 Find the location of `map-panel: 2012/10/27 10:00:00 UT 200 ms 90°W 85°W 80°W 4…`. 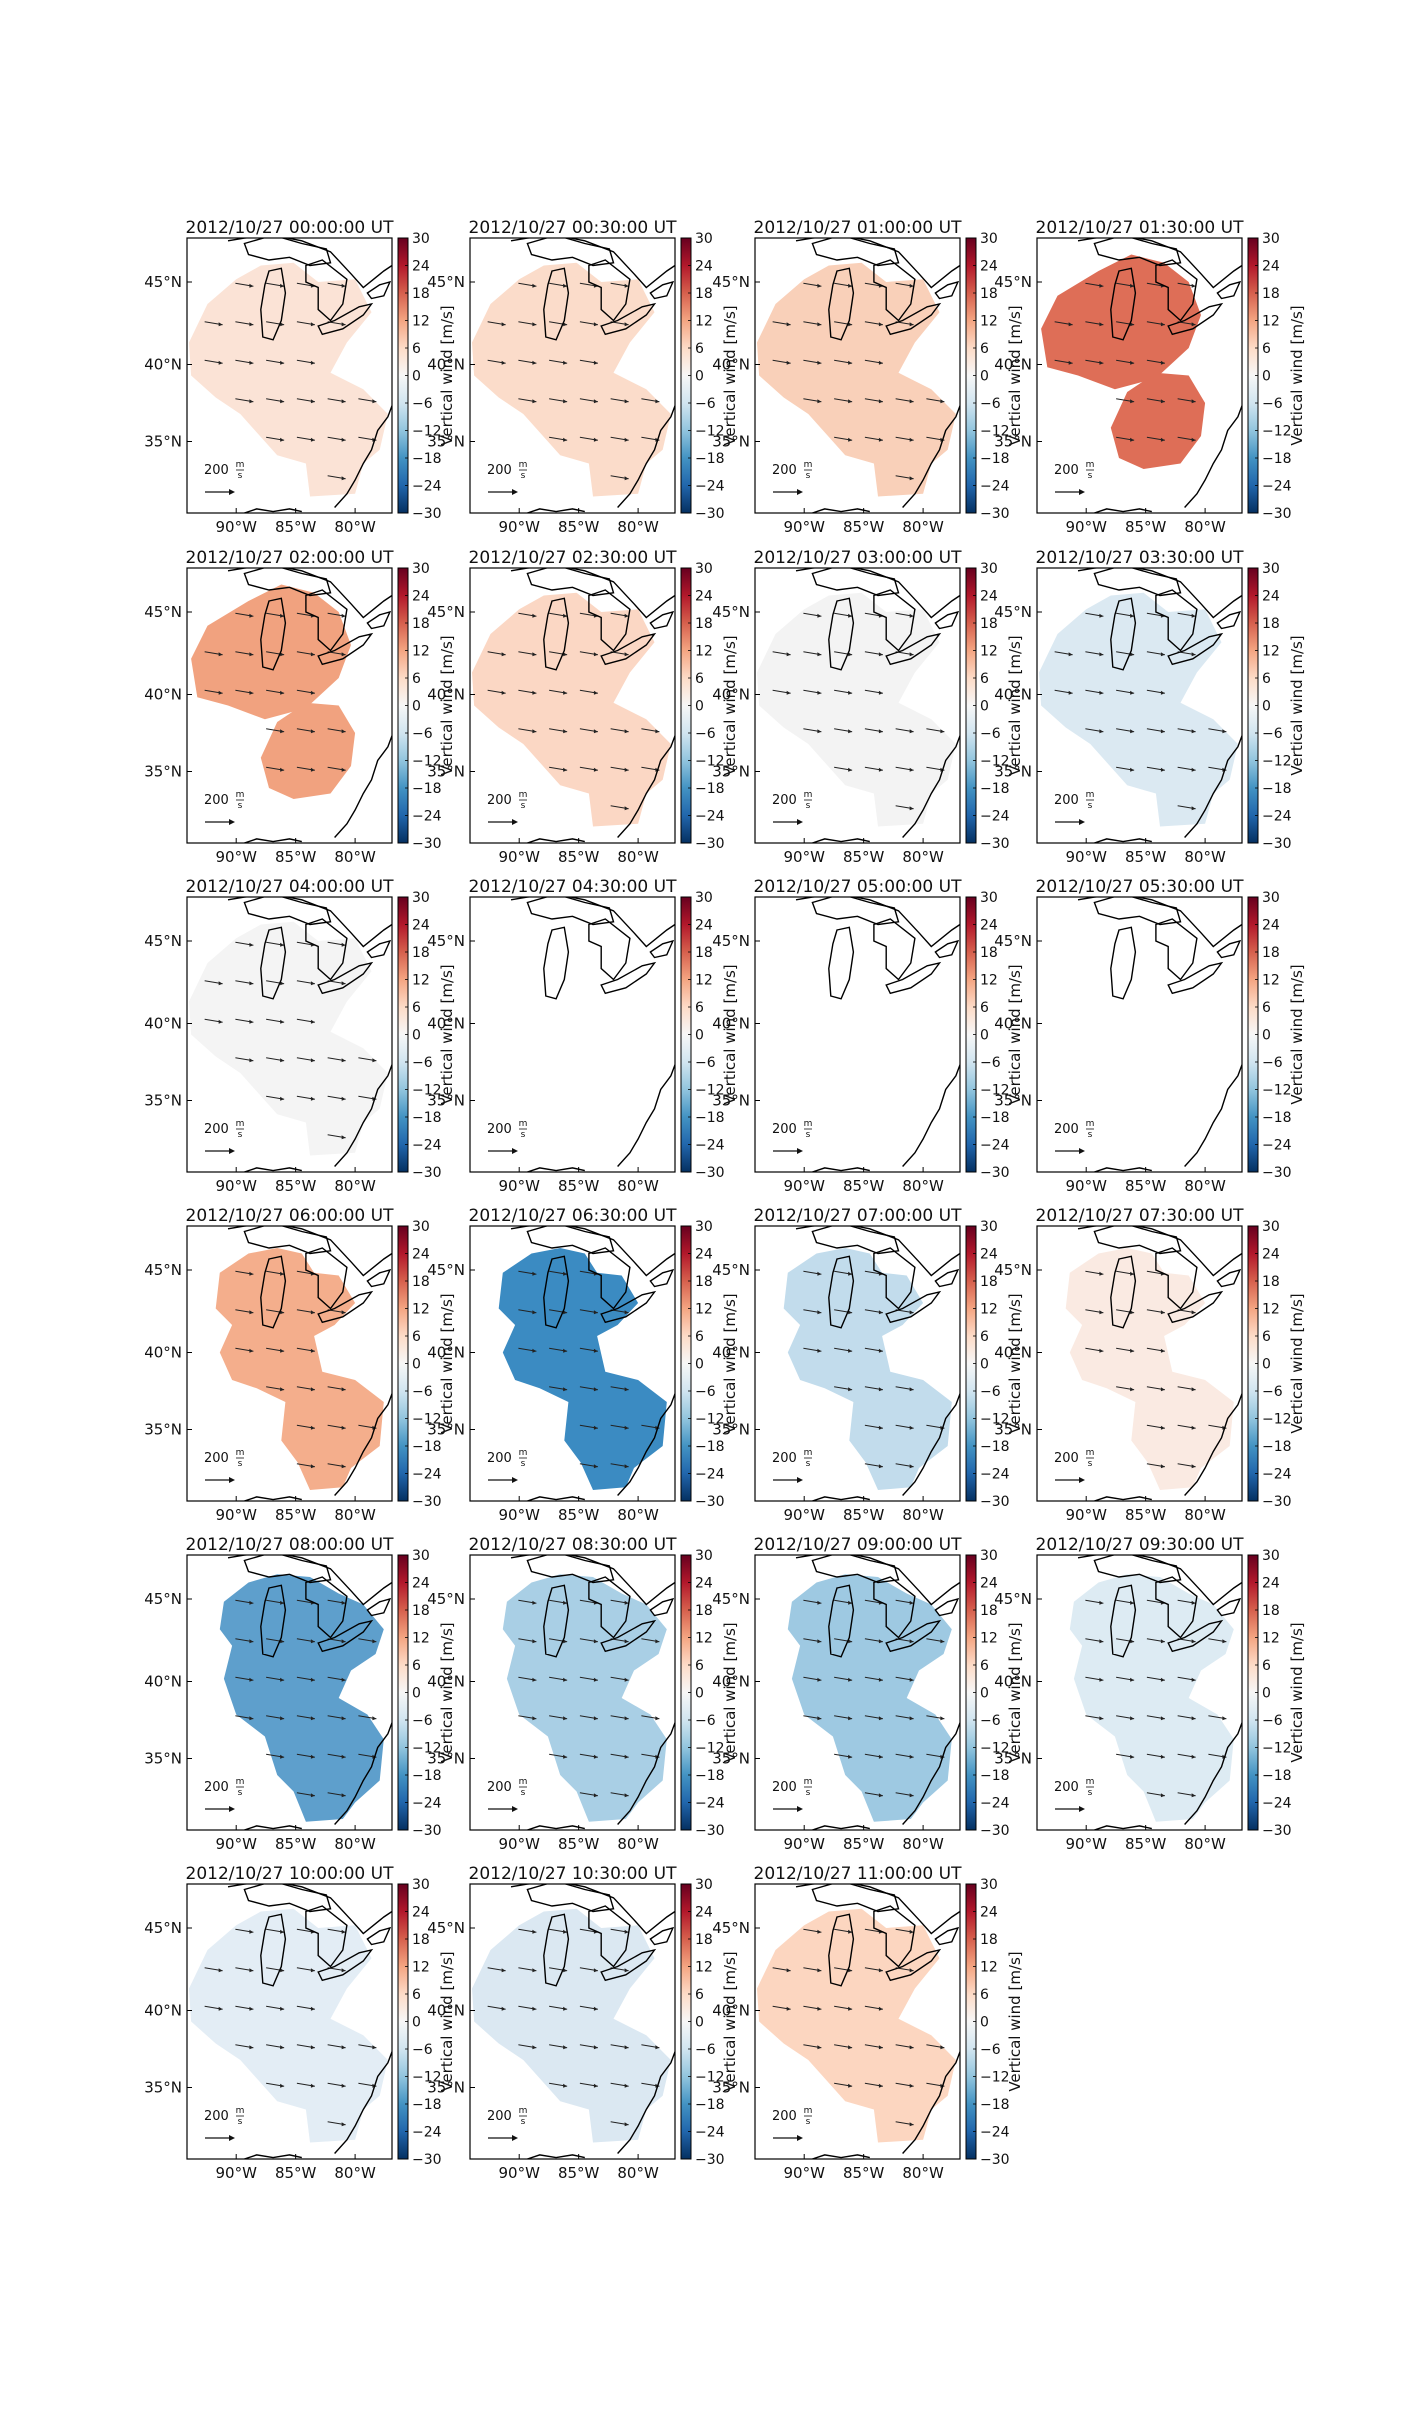

map-panel: 2012/10/27 10:00:00 UT 200 ms 90°W 85°W 80°W 4… is located at coordinates (300, 2023).